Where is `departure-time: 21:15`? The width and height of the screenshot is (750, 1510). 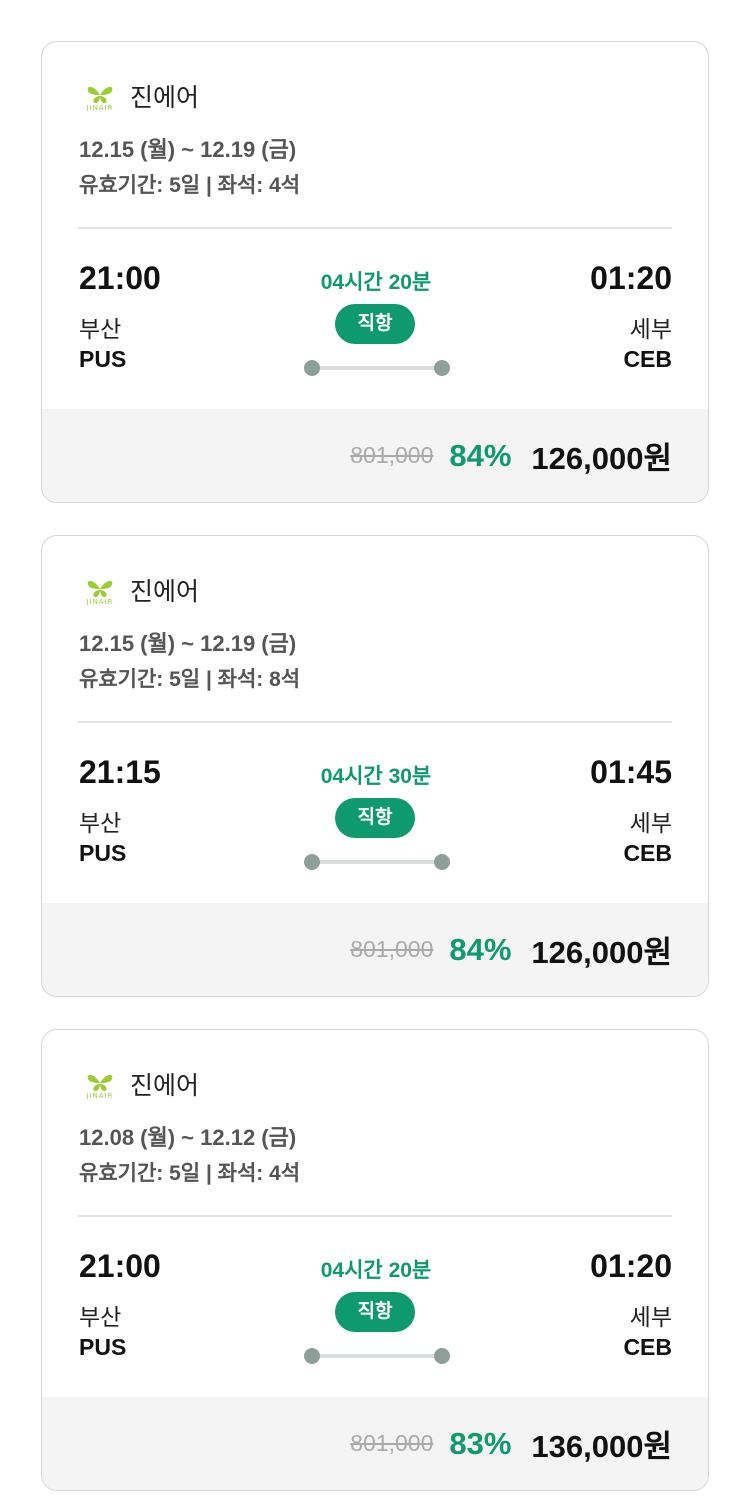 departure-time: 21:15 is located at coordinates (120, 772).